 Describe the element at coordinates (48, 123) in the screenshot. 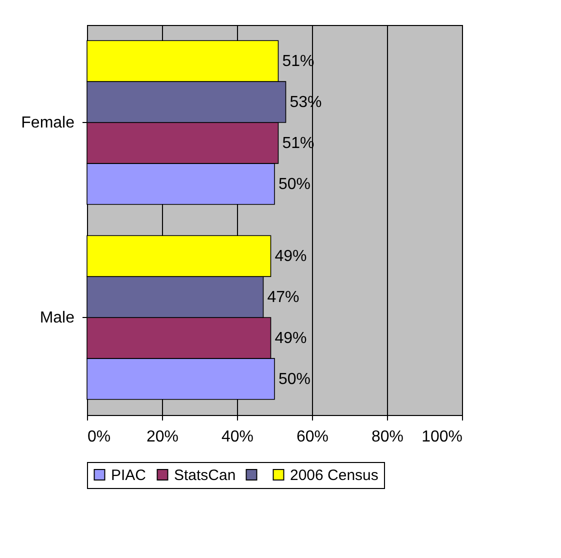

I see `y-tick-label: Female` at that location.